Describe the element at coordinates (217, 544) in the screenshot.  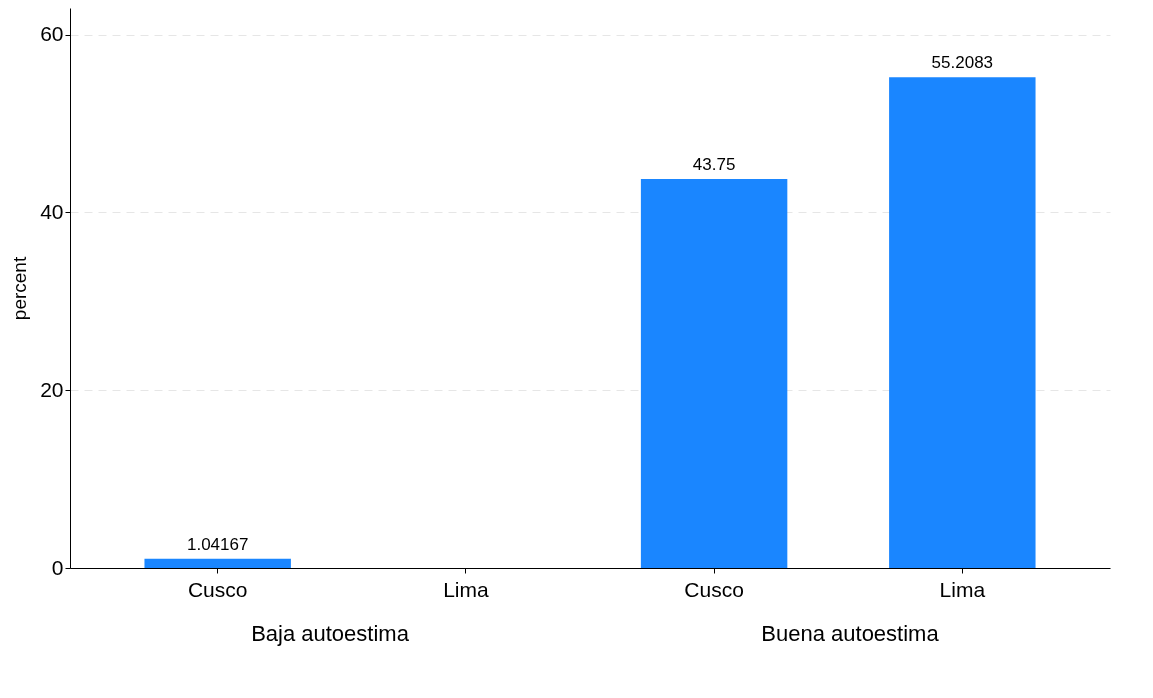
I see `data-label: 1.04167` at that location.